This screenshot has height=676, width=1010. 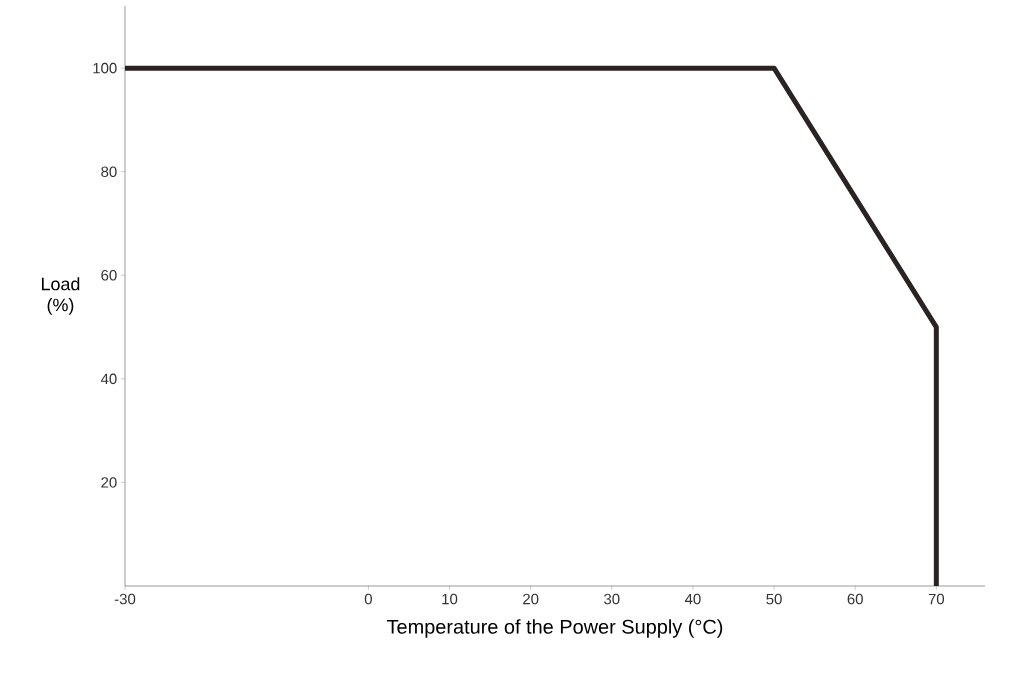 What do you see at coordinates (109, 171) in the screenshot?
I see `y-tick-label: 80` at bounding box center [109, 171].